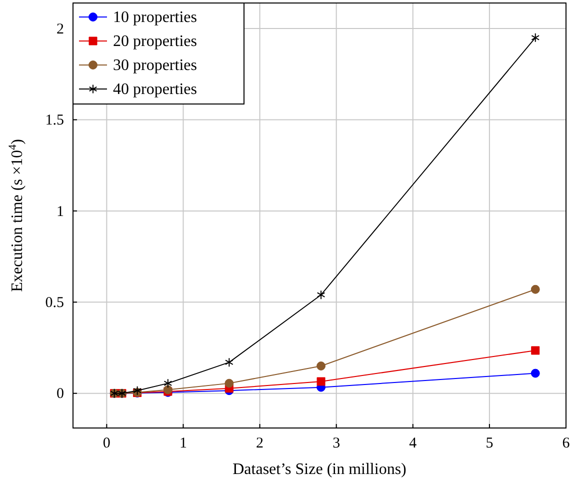  I want to click on x-tick-label: 5, so click(490, 444).